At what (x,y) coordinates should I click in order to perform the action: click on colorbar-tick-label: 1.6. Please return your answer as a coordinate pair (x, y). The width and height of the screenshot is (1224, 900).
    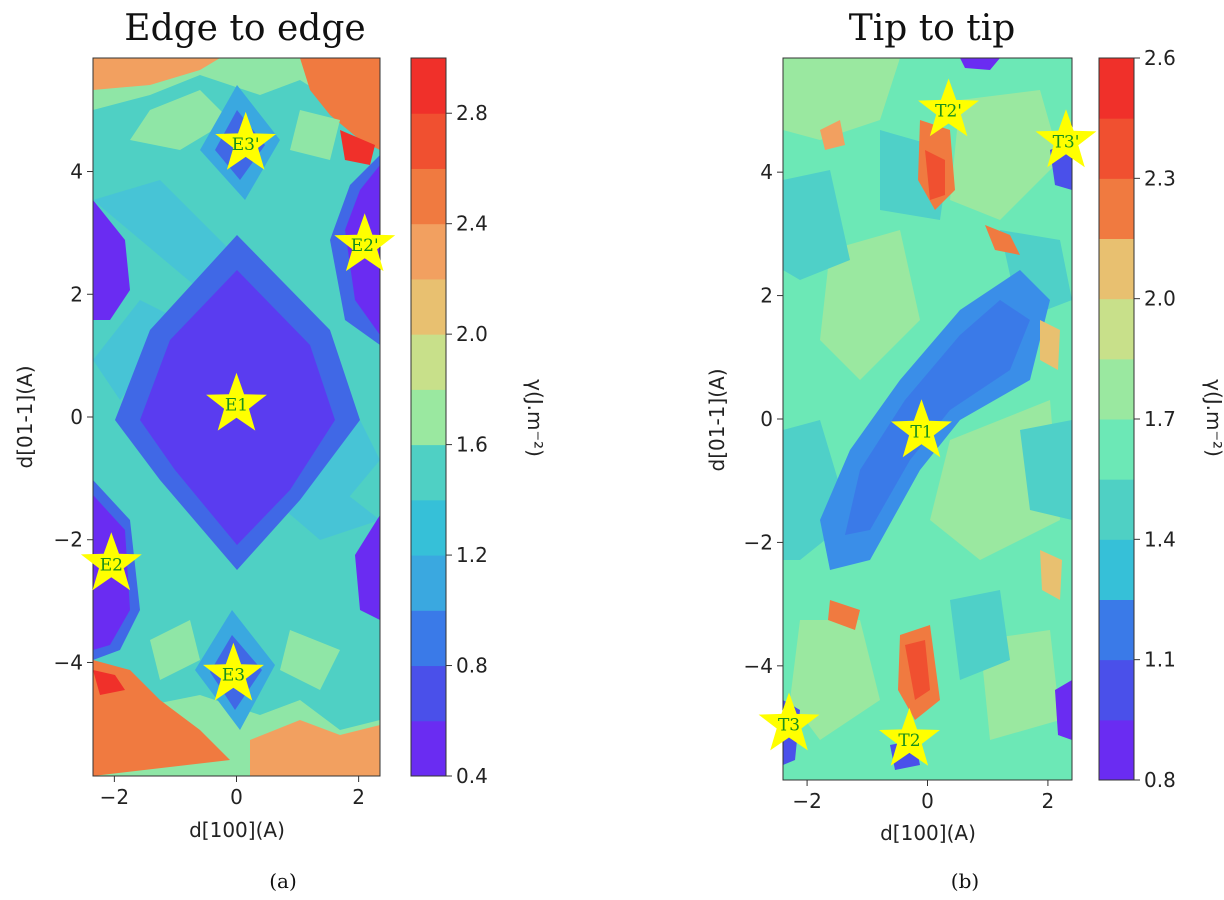
    Looking at the image, I should click on (472, 445).